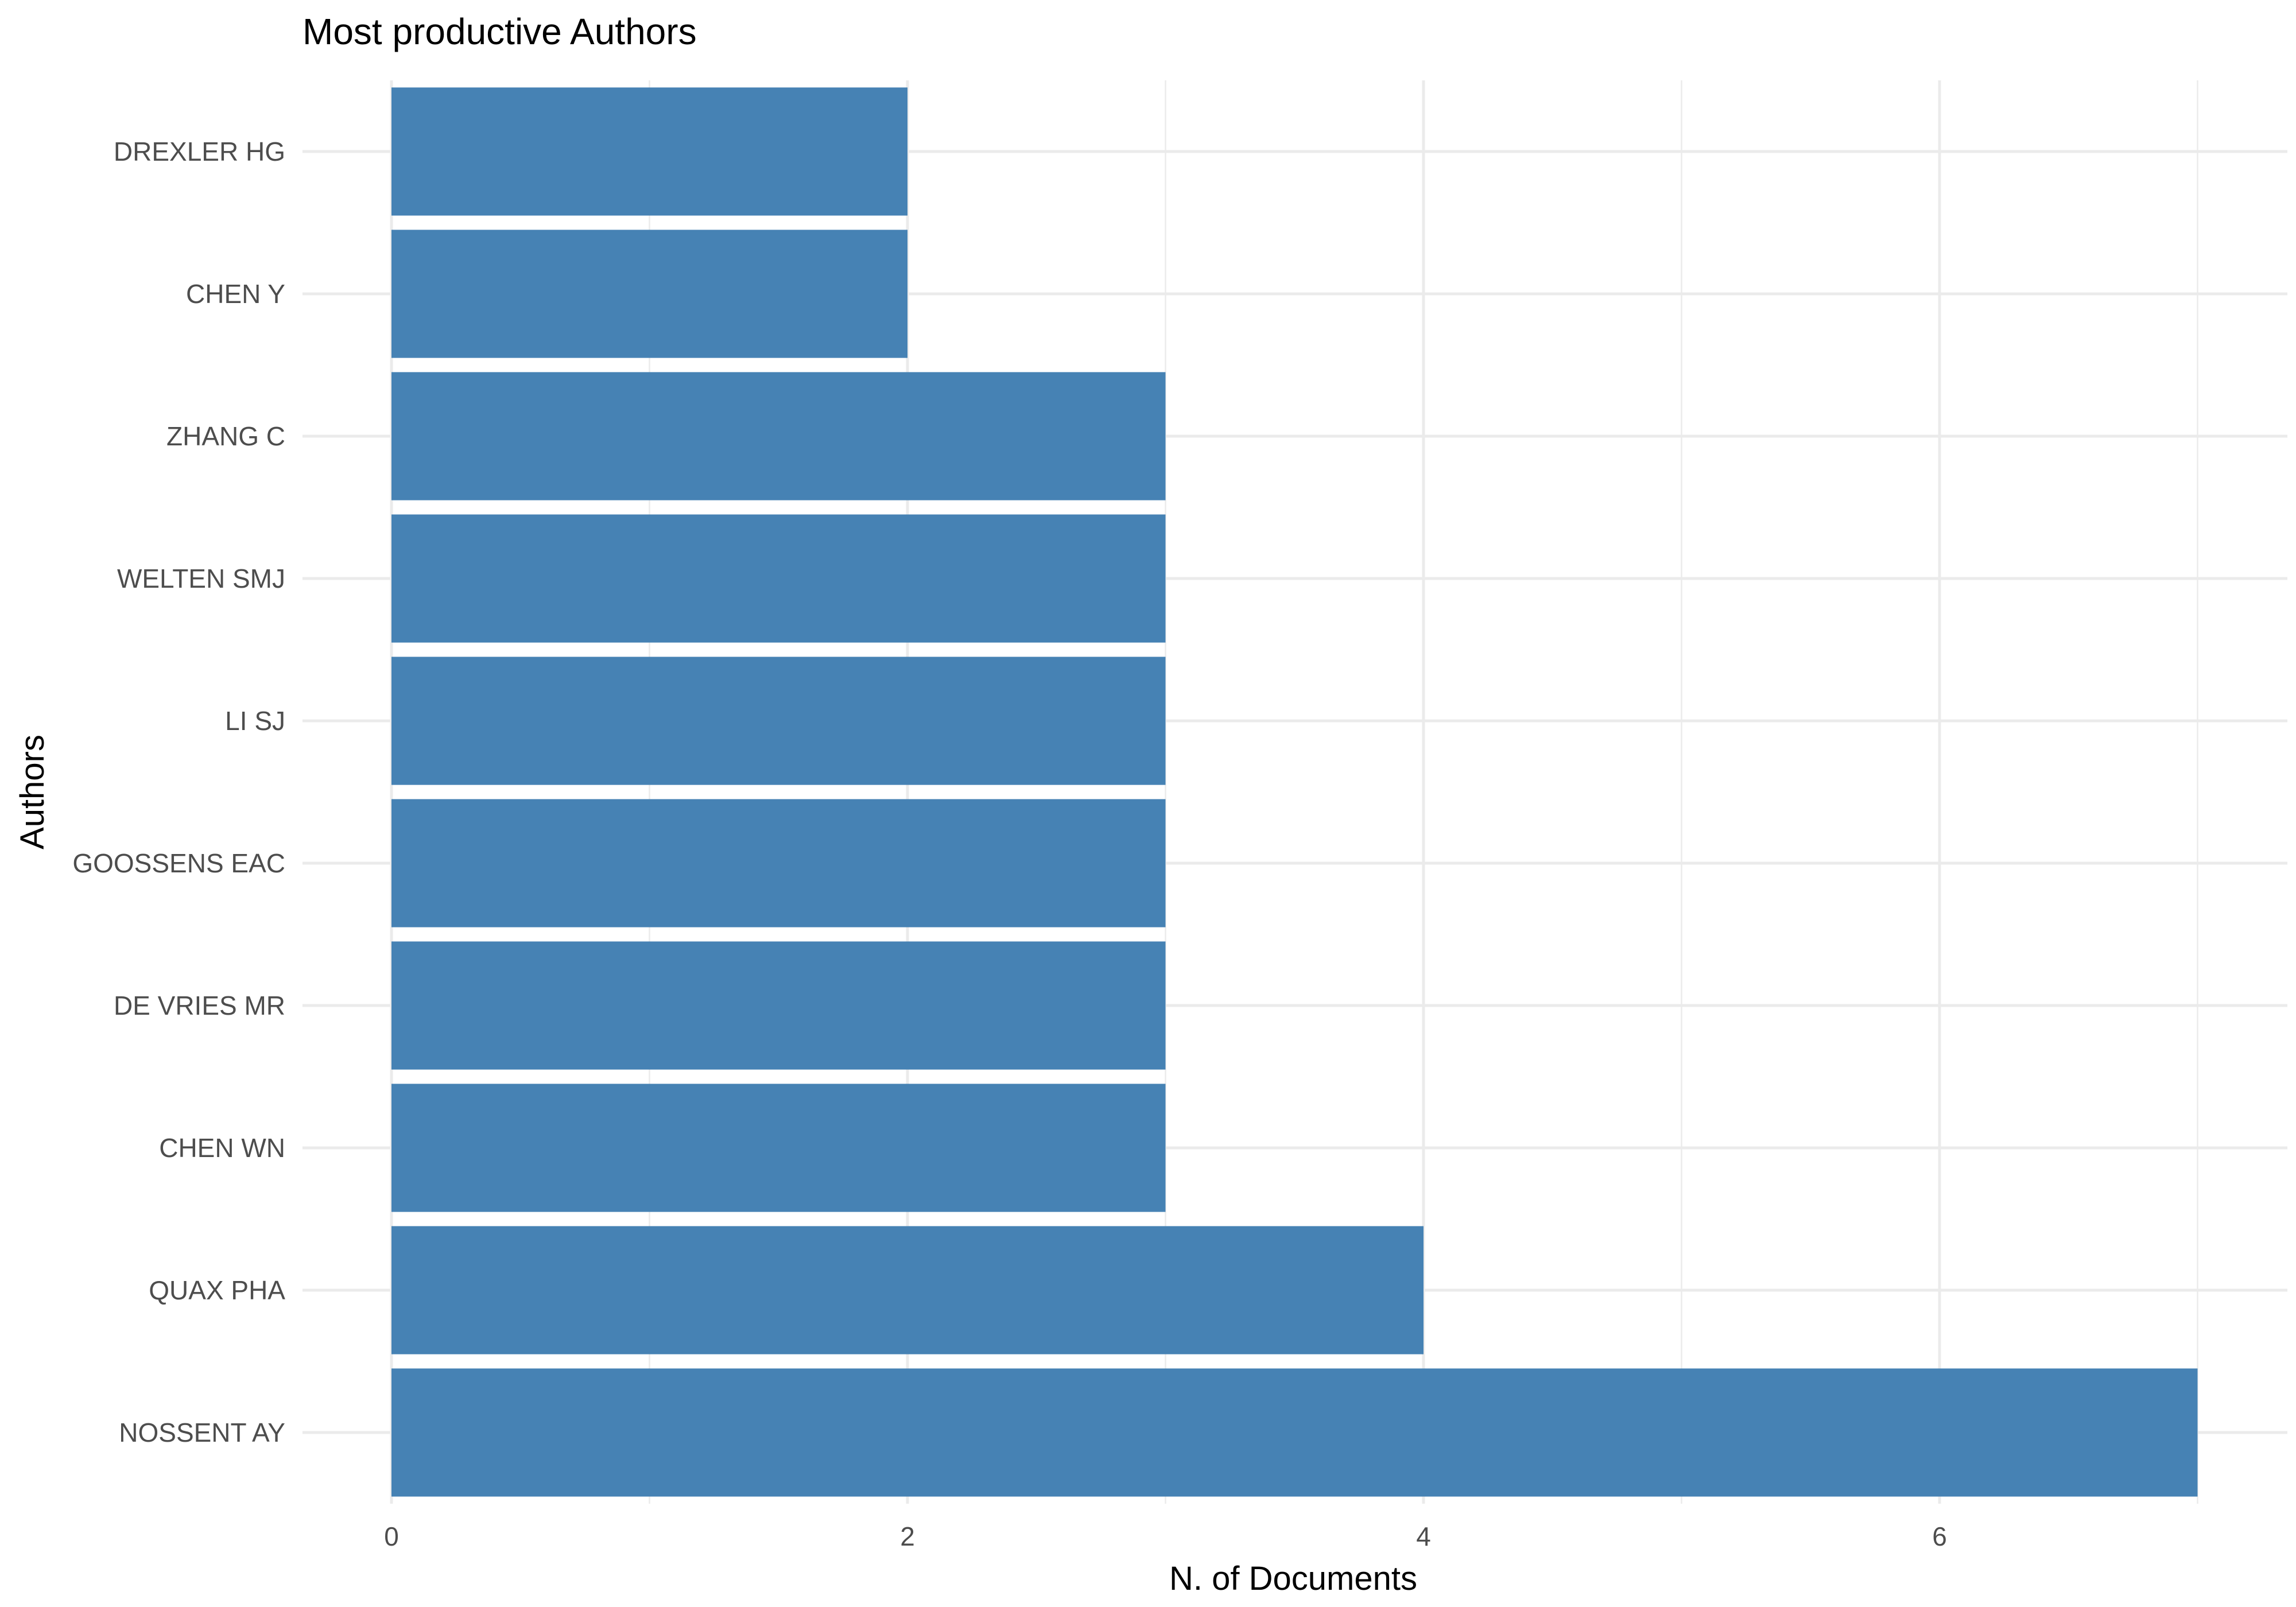 Image resolution: width=2296 pixels, height=1607 pixels. What do you see at coordinates (225, 436) in the screenshot?
I see `y-tick-label: ZHANG C` at bounding box center [225, 436].